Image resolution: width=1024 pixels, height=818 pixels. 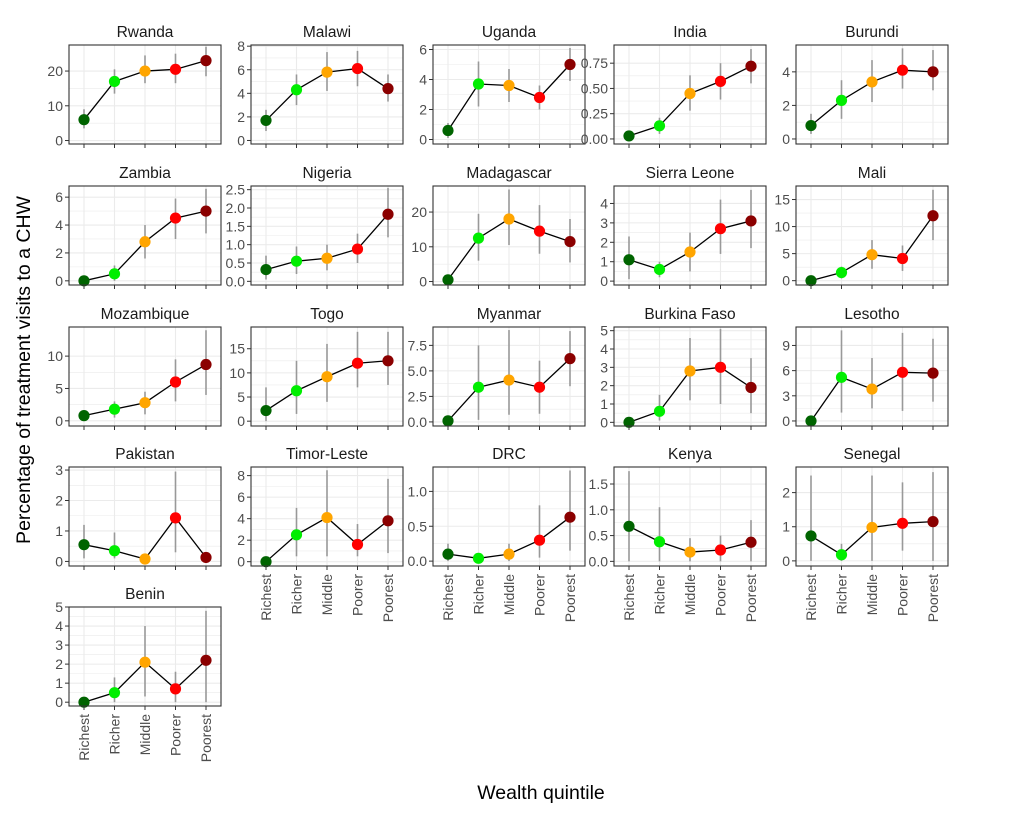 I want to click on y-tick-label: 6, so click(x=423, y=50).